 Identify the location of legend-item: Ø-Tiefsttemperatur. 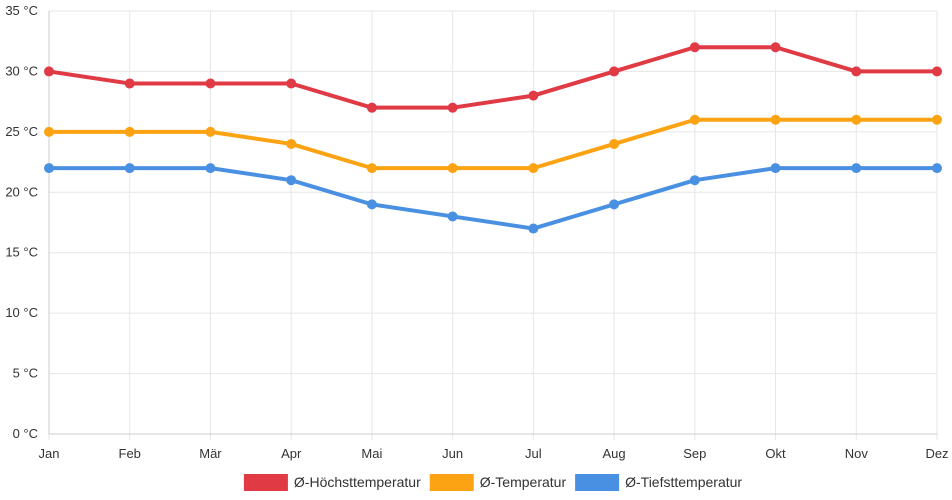
(658, 482).